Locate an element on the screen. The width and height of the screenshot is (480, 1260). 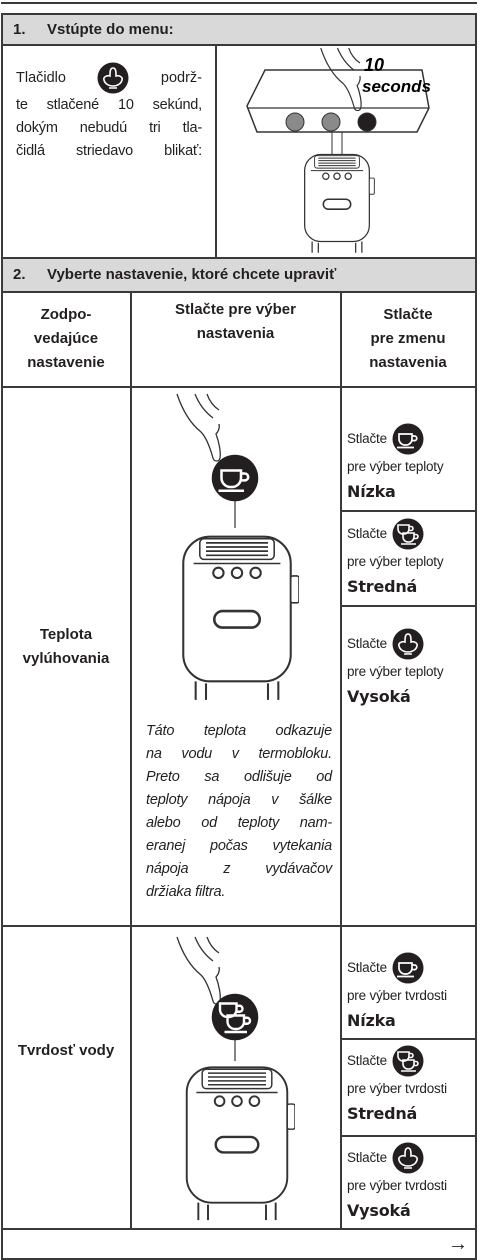
option: Stlačte pre výber teploty Nízka is located at coordinates (411, 464).